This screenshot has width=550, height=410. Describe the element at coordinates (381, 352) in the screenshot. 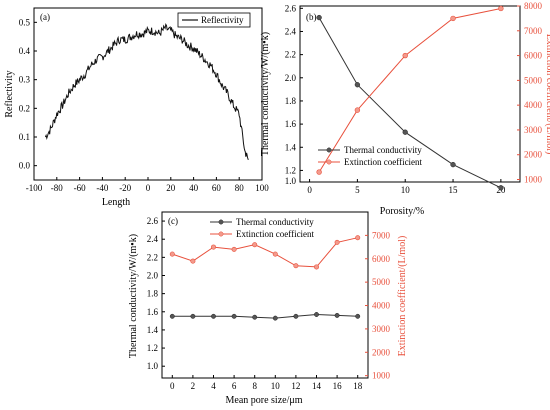

I see `panel-c-y2tick-label: 2000` at that location.